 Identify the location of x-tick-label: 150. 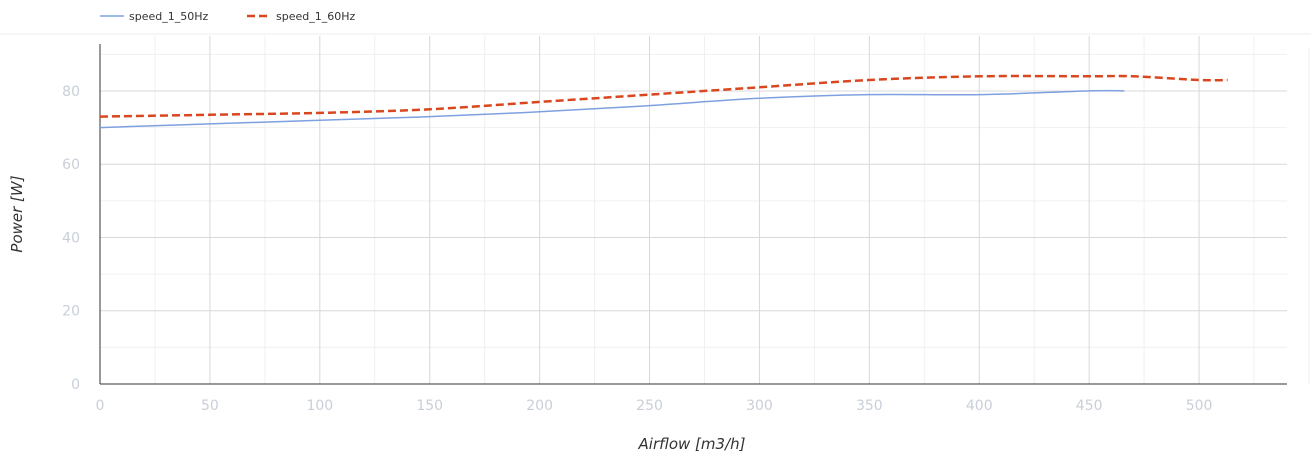
(429, 406).